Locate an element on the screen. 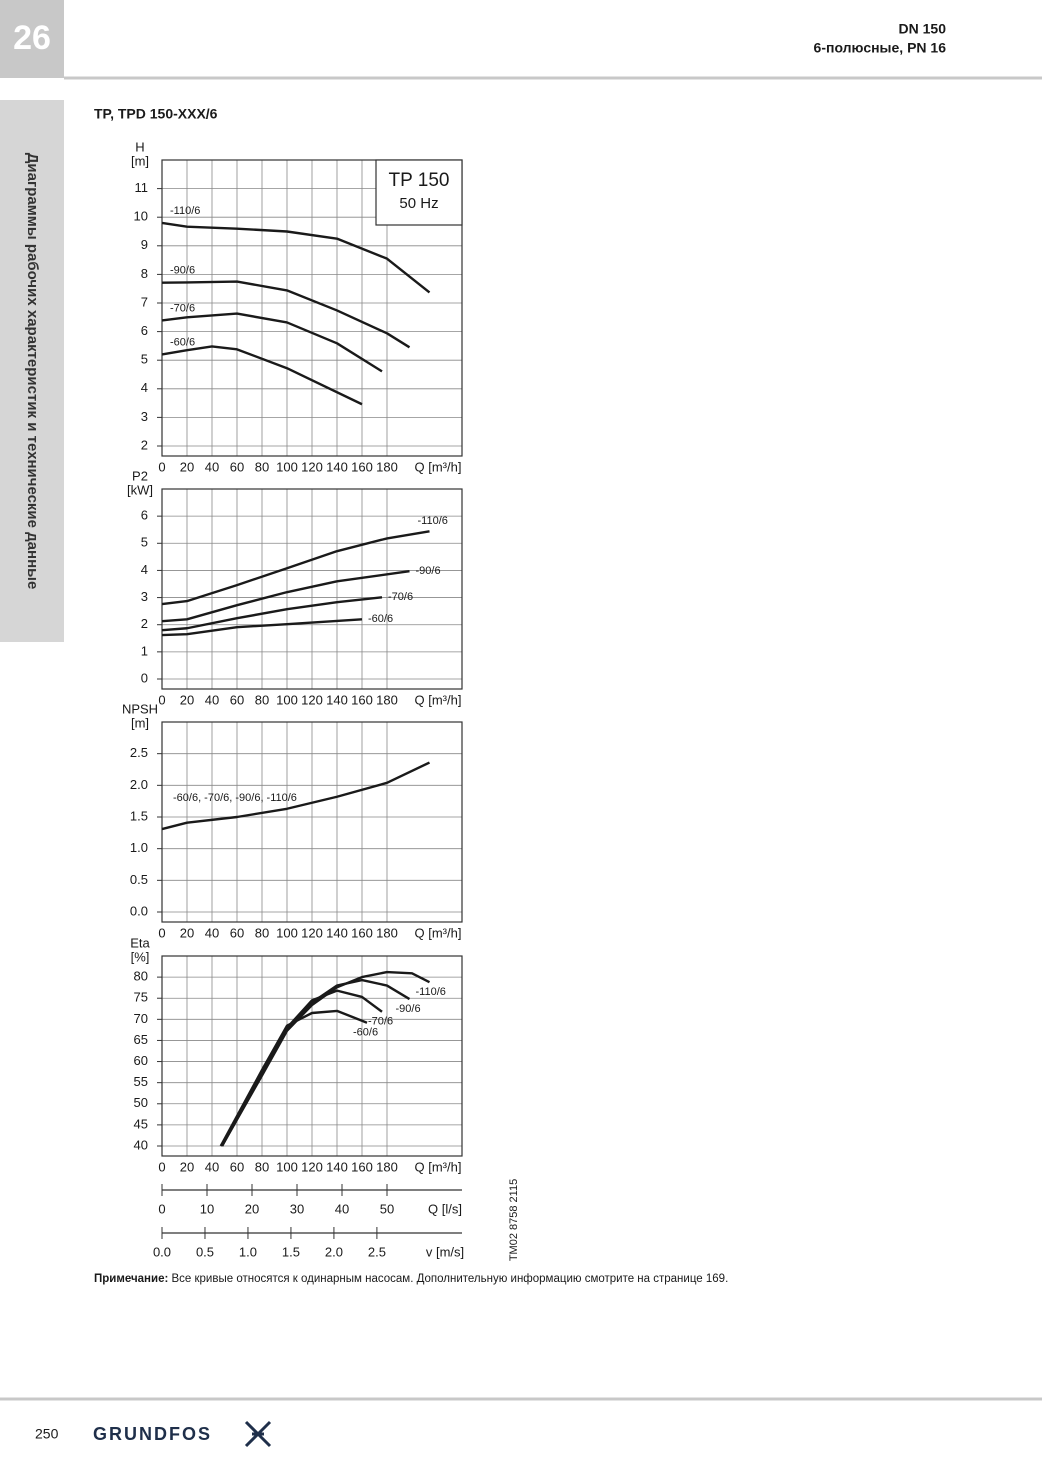 The width and height of the screenshot is (1042, 1474). y-tick-label: 60 is located at coordinates (141, 1060).